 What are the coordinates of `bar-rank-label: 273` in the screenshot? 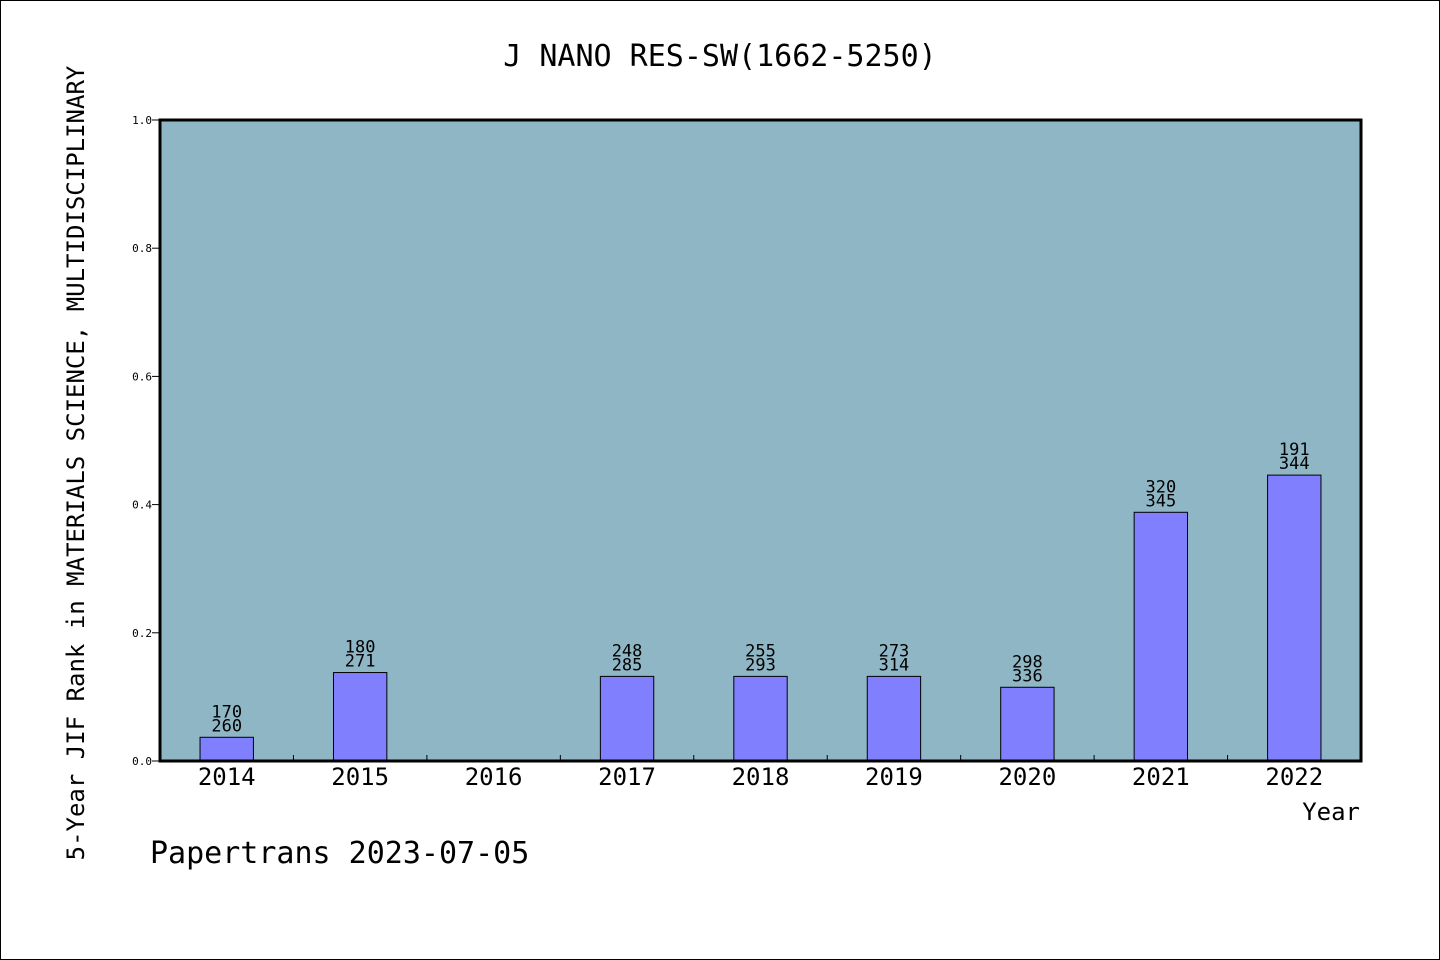 It's located at (894, 651).